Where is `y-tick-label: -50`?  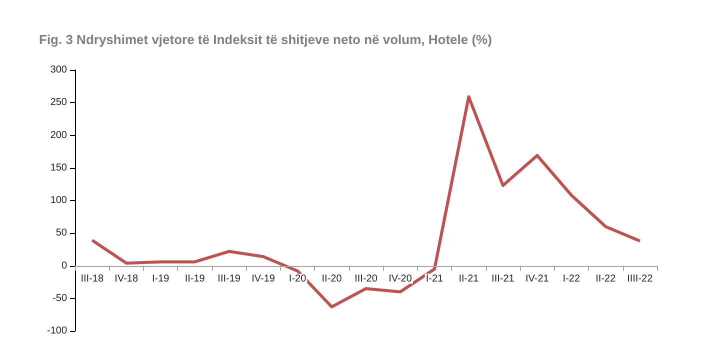
y-tick-label: -50 is located at coordinates (60, 298).